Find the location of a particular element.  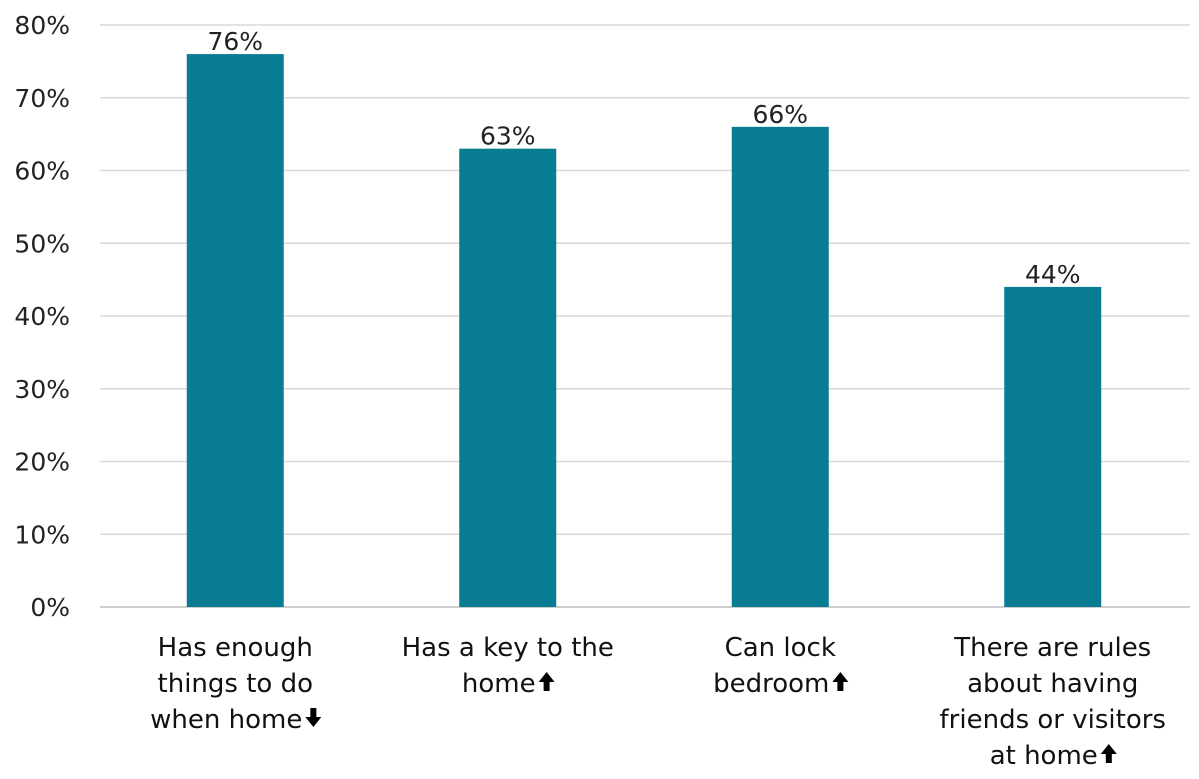

category-label: Has enough things to do when home is located at coordinates (236, 684).